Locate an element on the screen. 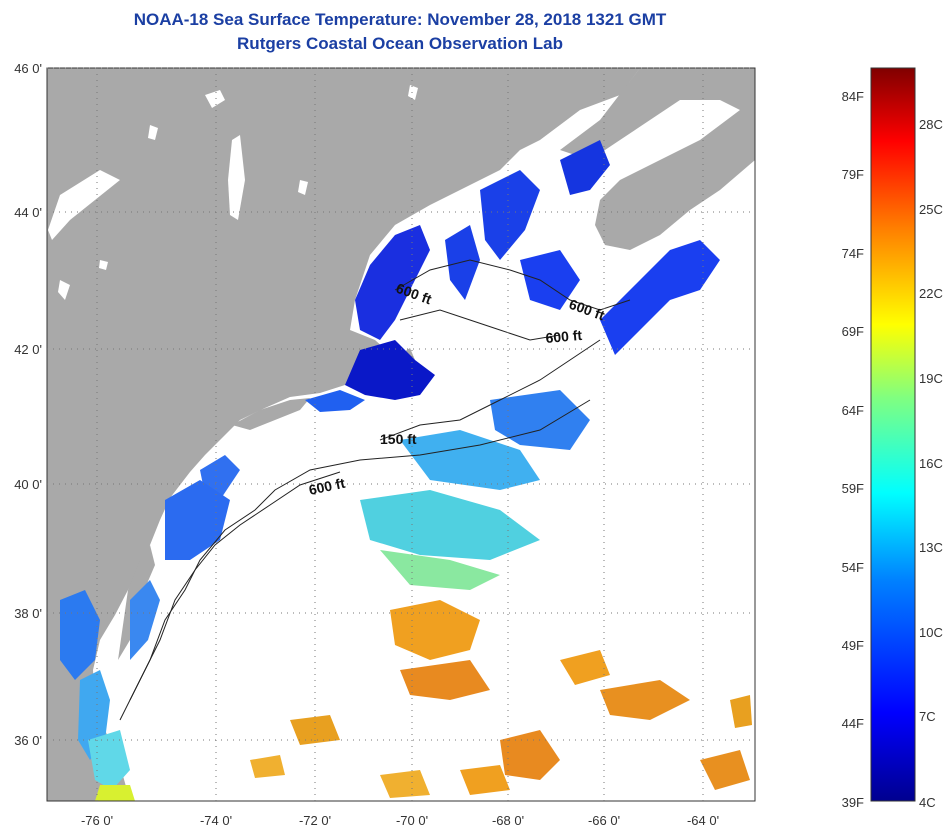 This screenshot has height=832, width=944. lon-tick-label: -74 0' is located at coordinates (216, 820).